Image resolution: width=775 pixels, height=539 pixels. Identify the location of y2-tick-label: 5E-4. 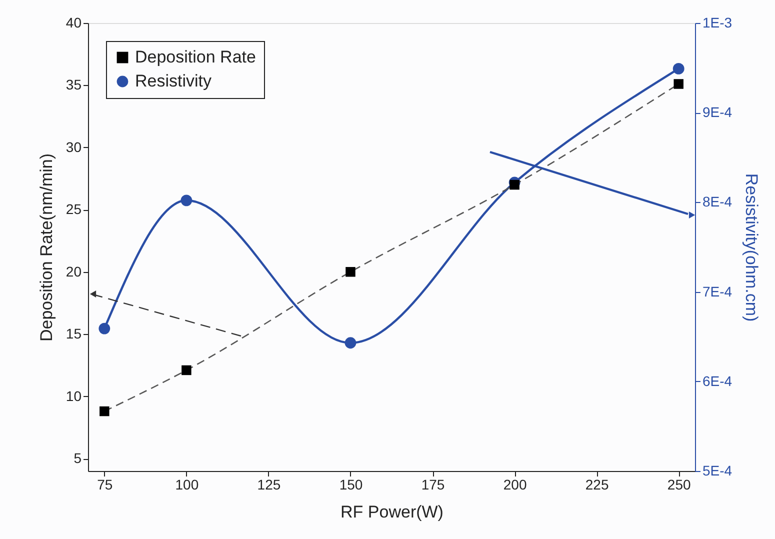
(717, 470).